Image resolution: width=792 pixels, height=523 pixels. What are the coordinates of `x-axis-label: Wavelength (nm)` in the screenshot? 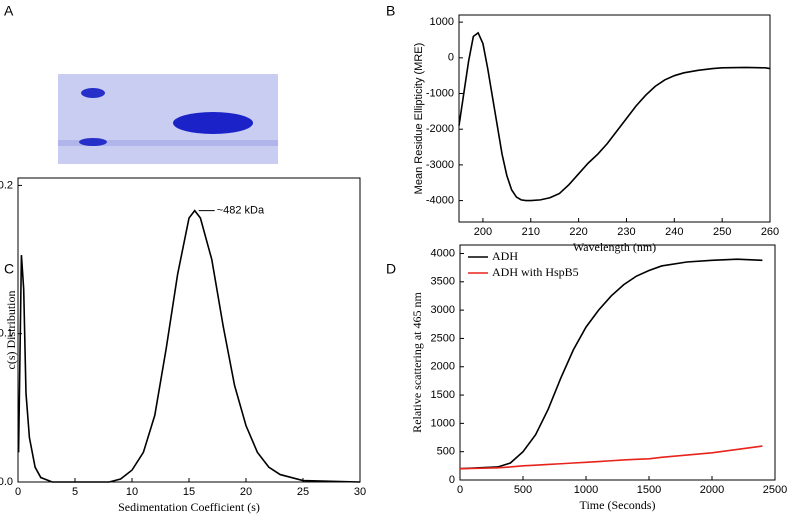 It's located at (614, 247).